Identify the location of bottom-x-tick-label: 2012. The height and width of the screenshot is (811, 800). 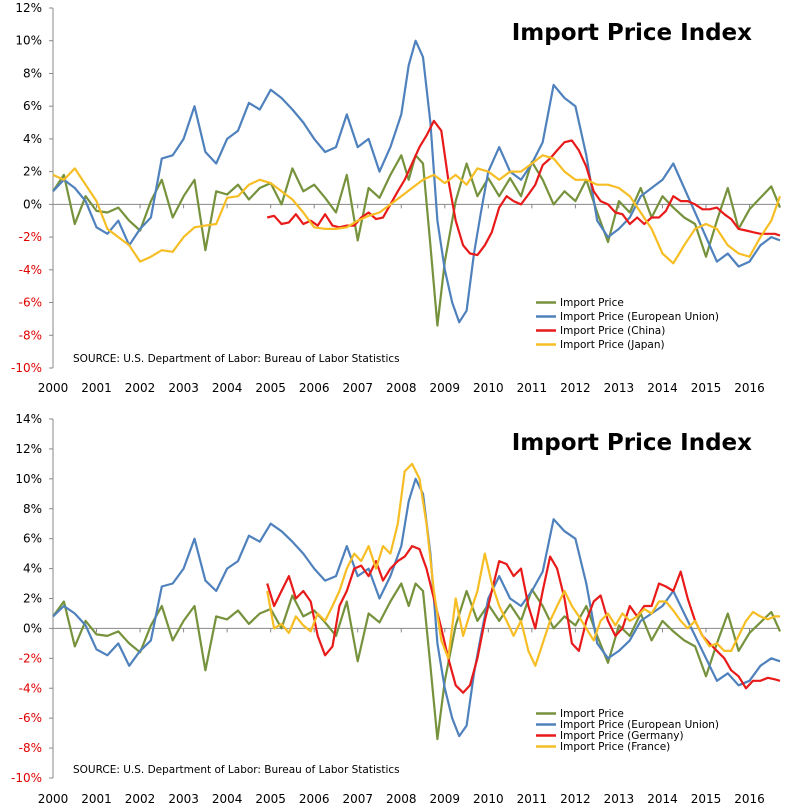
(575, 799).